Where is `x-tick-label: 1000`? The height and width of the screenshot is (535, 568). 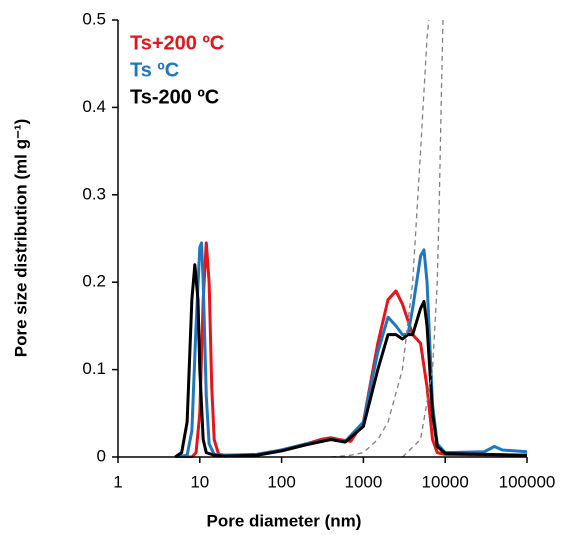
x-tick-label: 1000 is located at coordinates (363, 481).